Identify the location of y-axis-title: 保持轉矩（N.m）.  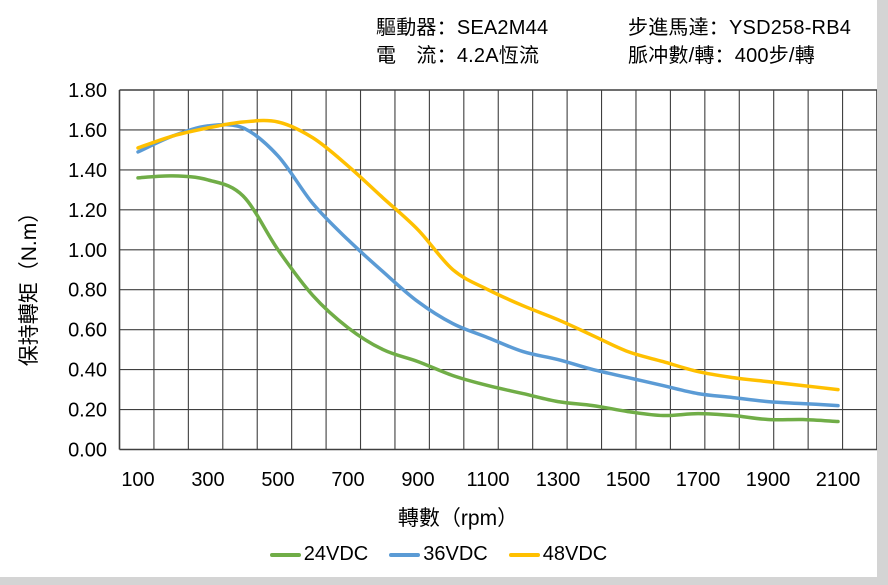
(29, 284).